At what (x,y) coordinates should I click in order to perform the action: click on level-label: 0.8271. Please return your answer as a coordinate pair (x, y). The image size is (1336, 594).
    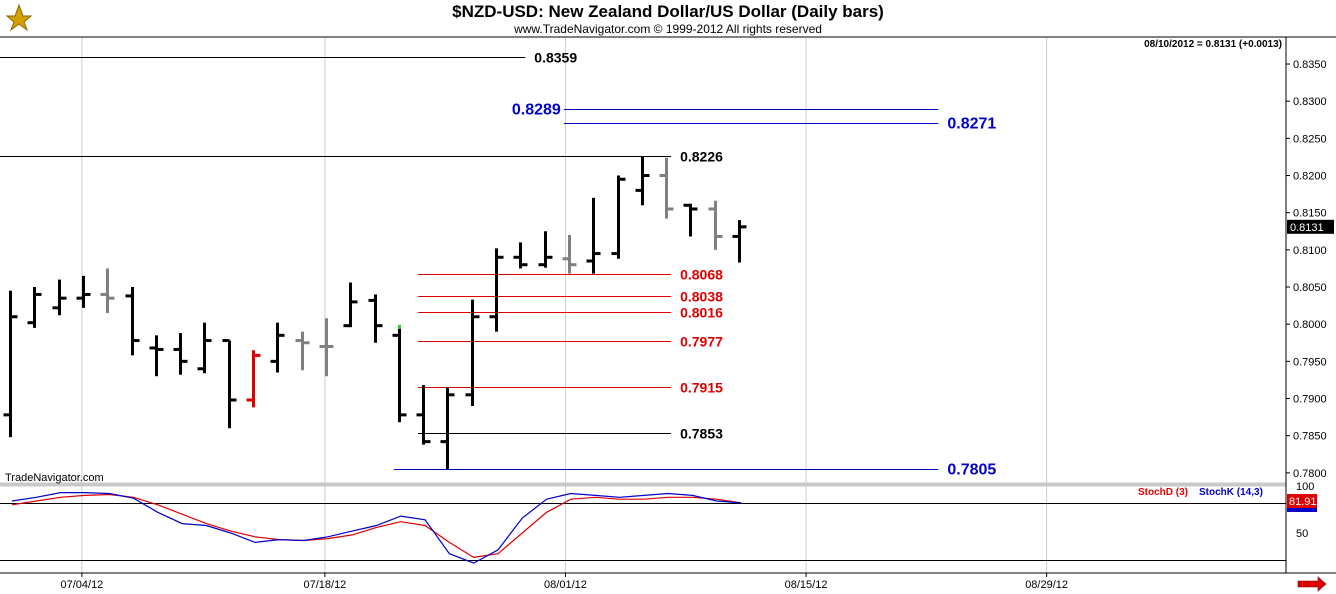
    Looking at the image, I should click on (971, 124).